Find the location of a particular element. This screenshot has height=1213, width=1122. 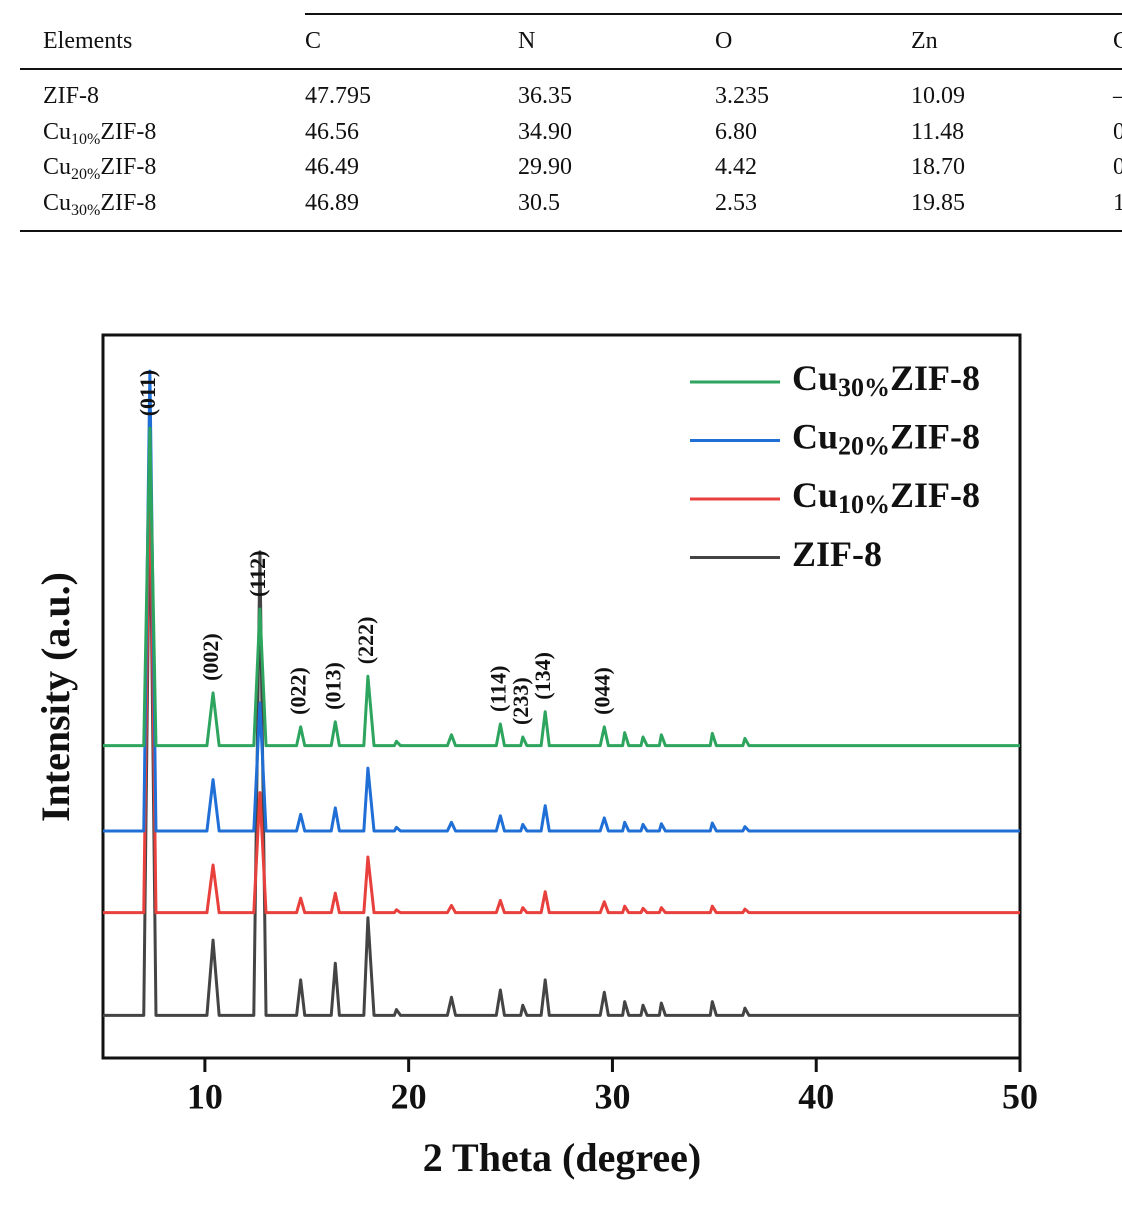

peak-label: (011) is located at coordinates (147, 393).